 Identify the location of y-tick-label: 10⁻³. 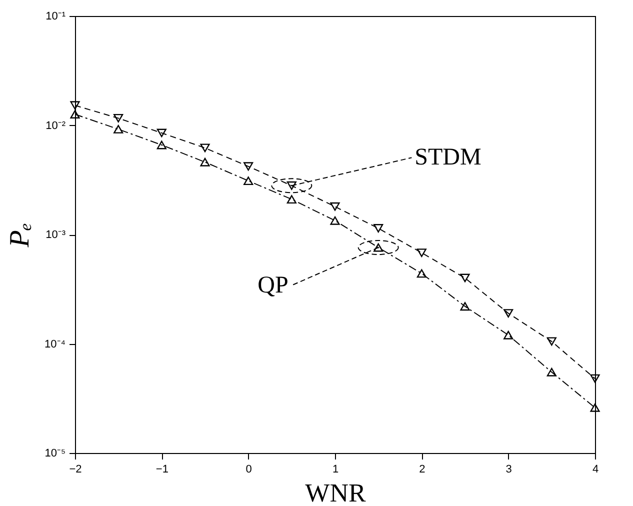
(56, 235).